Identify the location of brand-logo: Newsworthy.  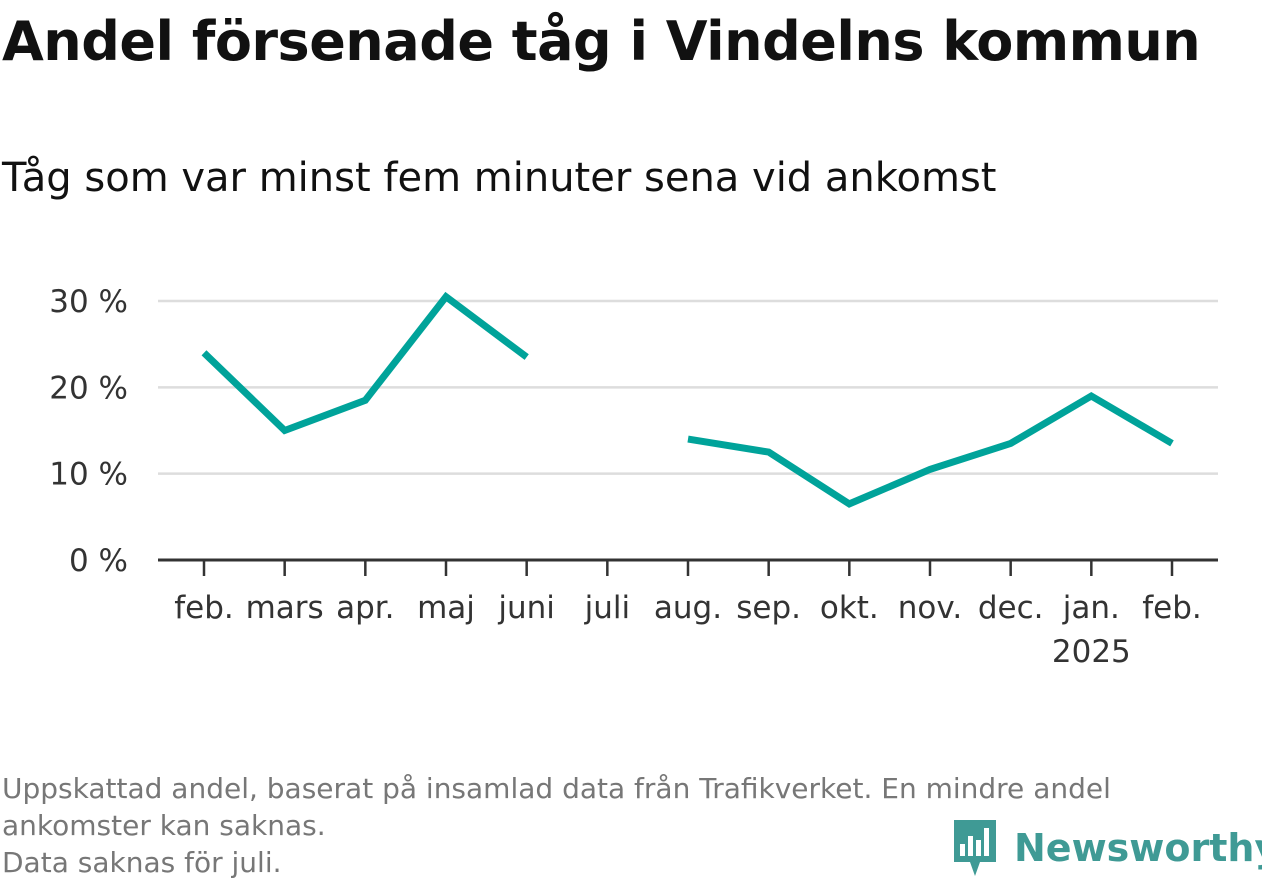
(1106, 848).